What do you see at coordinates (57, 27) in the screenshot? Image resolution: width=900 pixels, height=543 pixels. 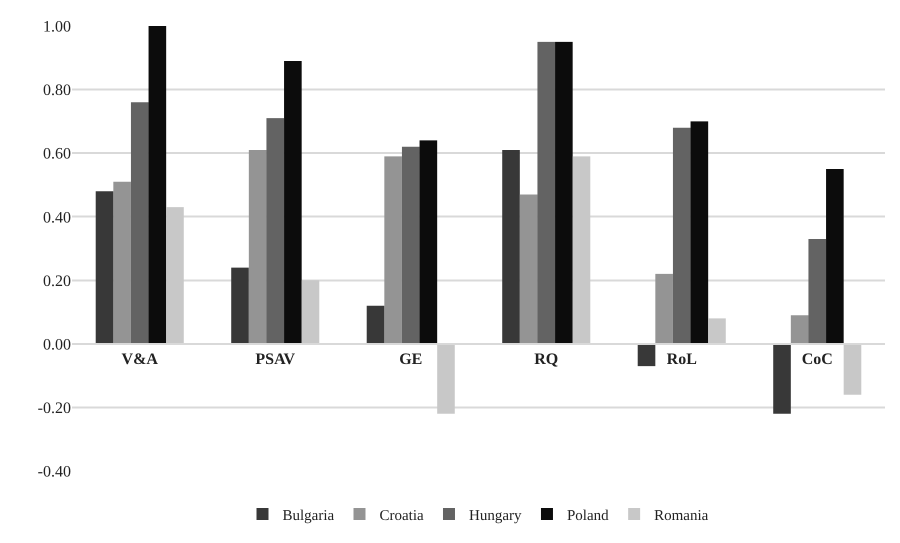 I see `y-tick-label: 1.00` at bounding box center [57, 27].